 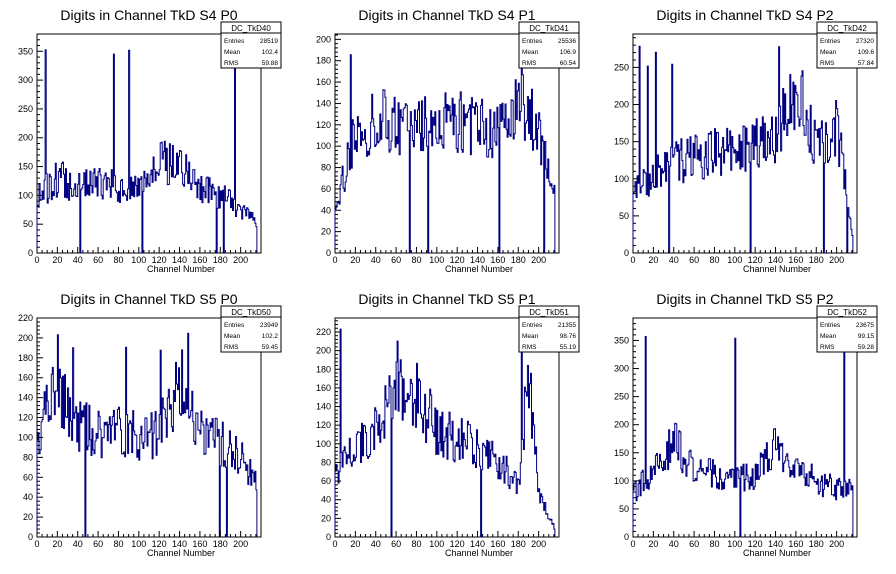 I want to click on chart-title: Digits in Channel TkD S5 P2, so click(x=744, y=299).